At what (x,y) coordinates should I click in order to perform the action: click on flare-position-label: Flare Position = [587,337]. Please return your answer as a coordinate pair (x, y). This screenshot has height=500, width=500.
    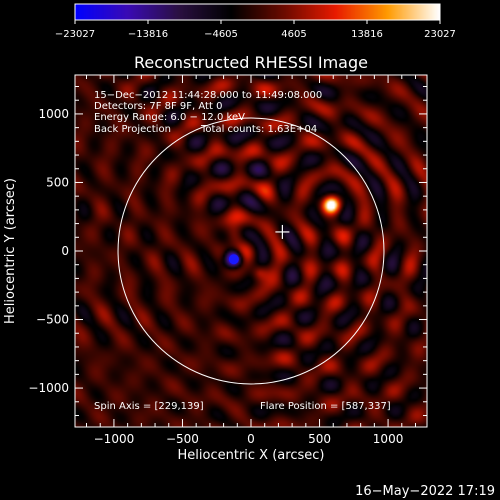
    Looking at the image, I should click on (325, 406).